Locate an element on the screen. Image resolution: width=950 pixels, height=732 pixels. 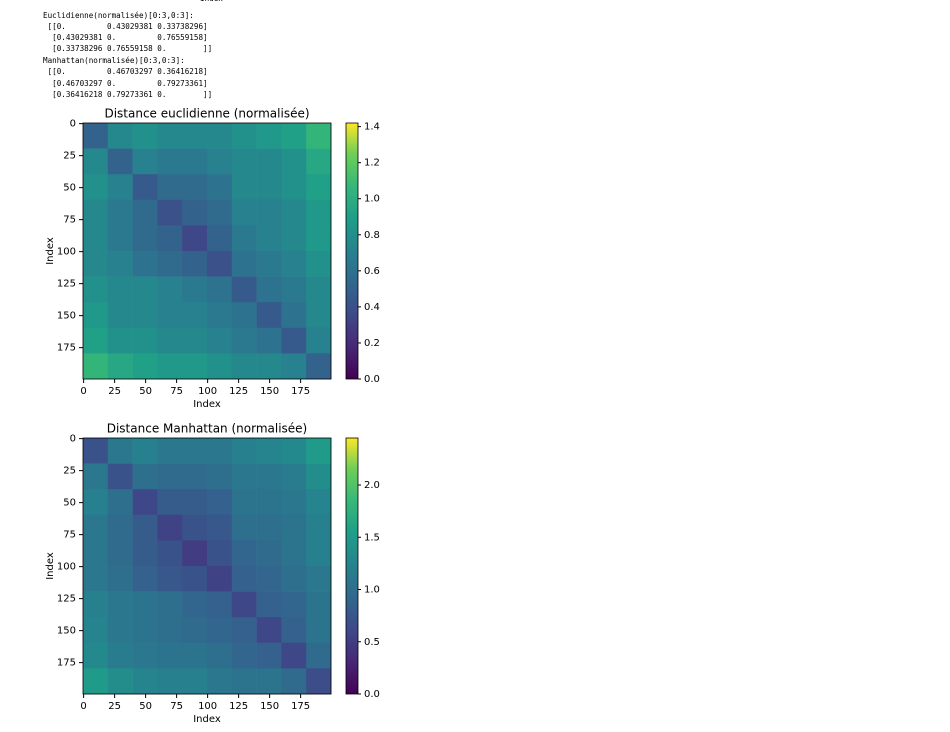
colorbar is located at coordinates (352, 251).